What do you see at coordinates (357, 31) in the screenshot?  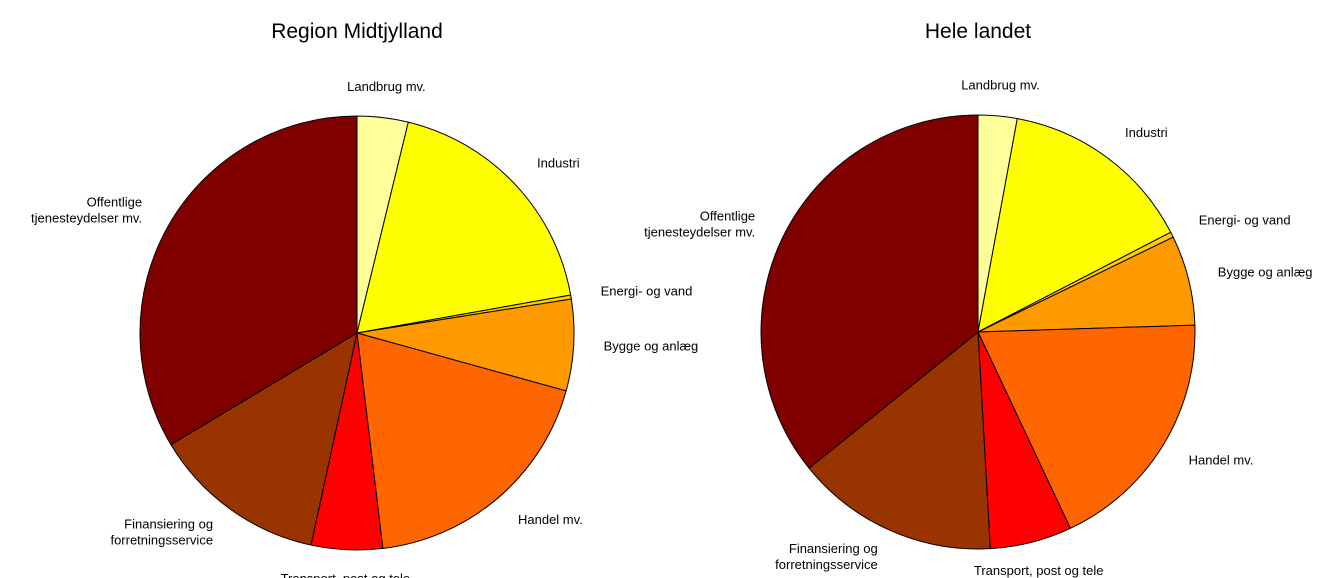 I see `chart-title: Region Midtjylland` at bounding box center [357, 31].